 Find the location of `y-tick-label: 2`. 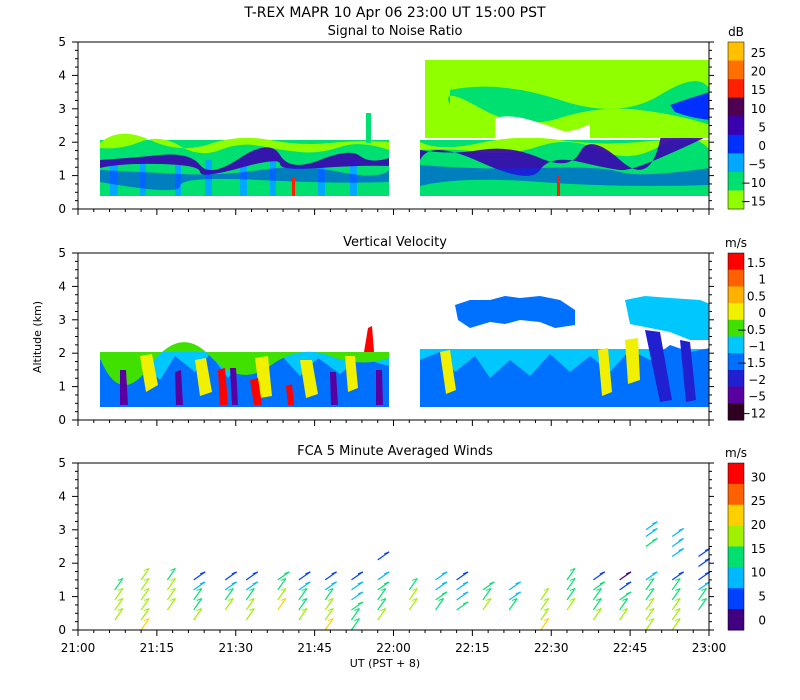

y-tick-label: 2 is located at coordinates (62, 563).